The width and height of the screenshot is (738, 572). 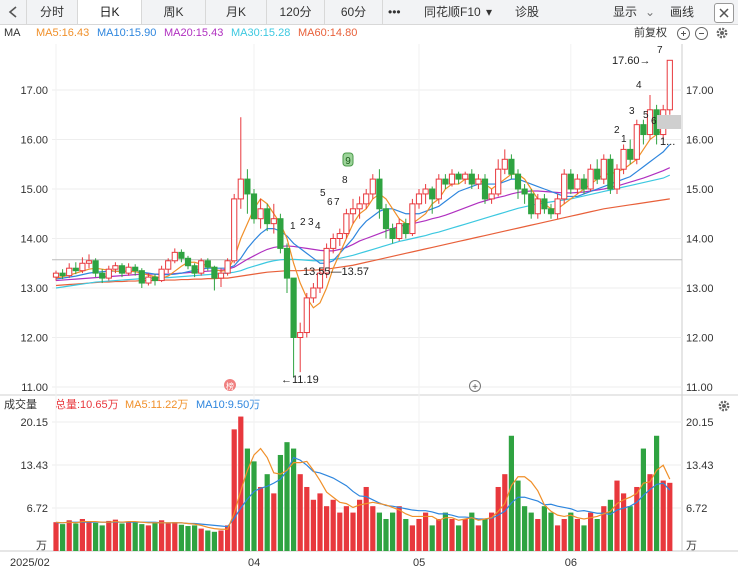 What do you see at coordinates (683, 33) in the screenshot?
I see `zoom-in-button` at bounding box center [683, 33].